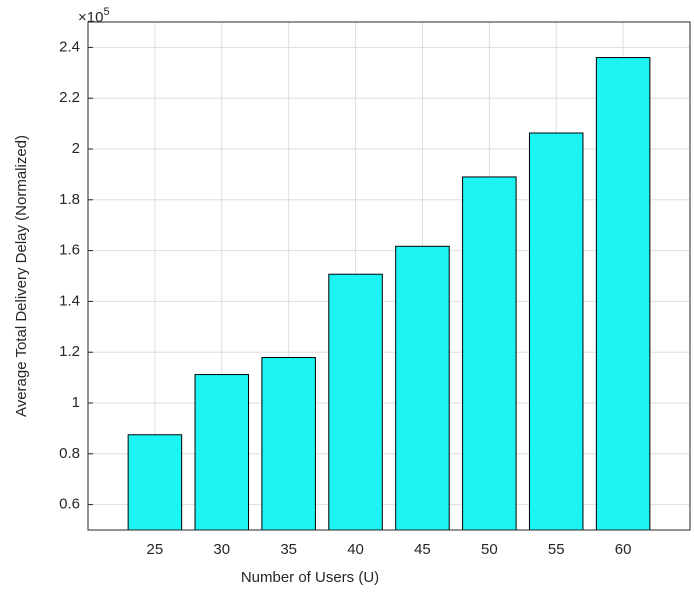 The image size is (694, 593). What do you see at coordinates (69, 351) in the screenshot?
I see `y-tick-label: 1.2` at bounding box center [69, 351].